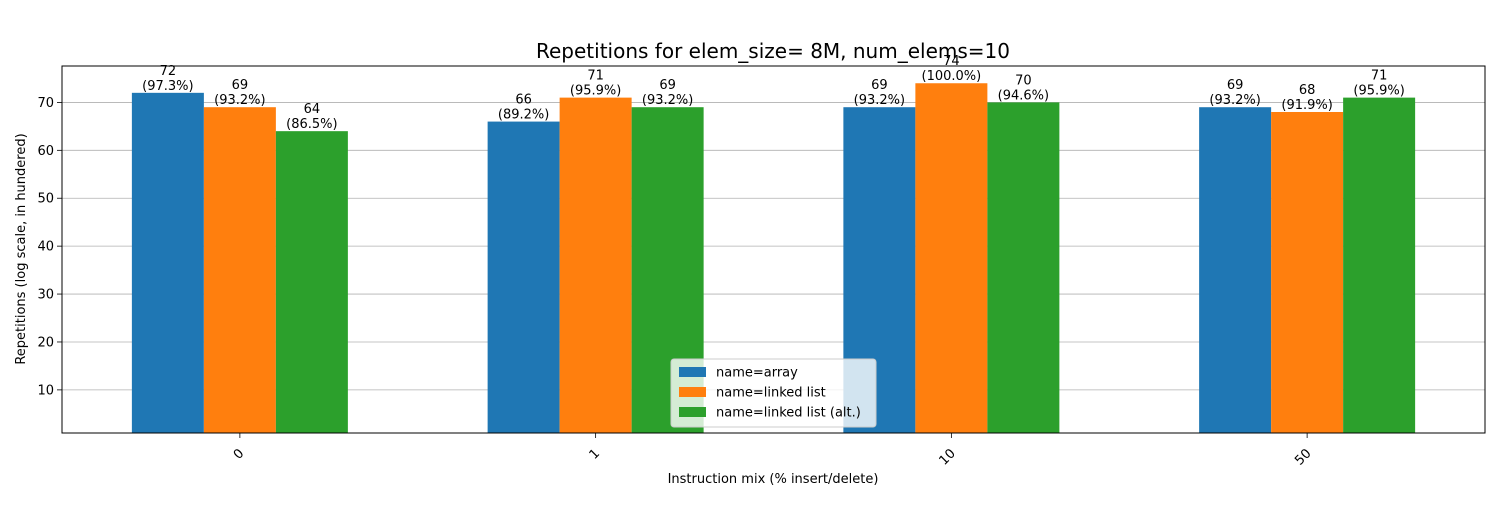 Image resolution: width=1500 pixels, height=505 pixels. What do you see at coordinates (45, 342) in the screenshot?
I see `y-tick-label: 20` at bounding box center [45, 342].